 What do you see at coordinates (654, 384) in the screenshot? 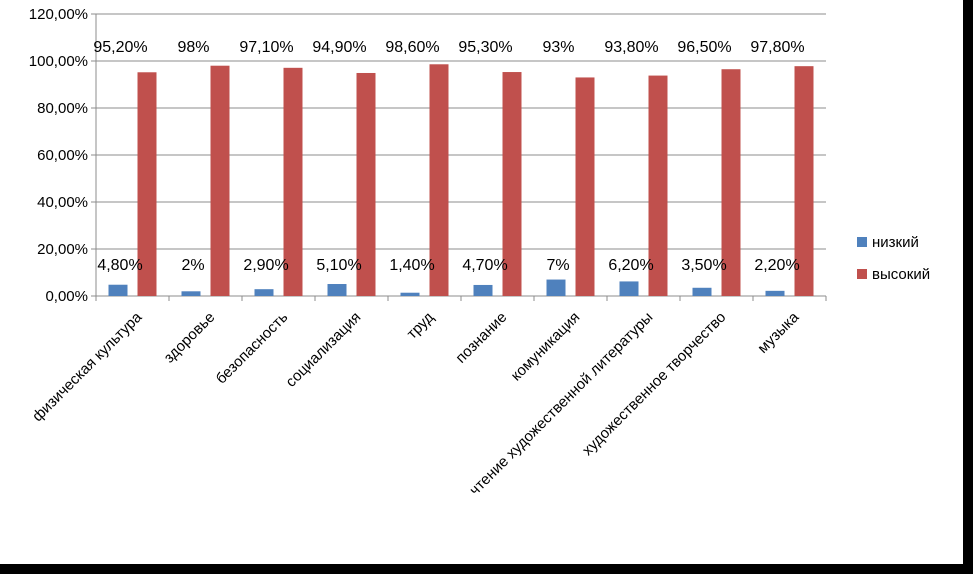
I see `category-label: художественное творчество` at bounding box center [654, 384].